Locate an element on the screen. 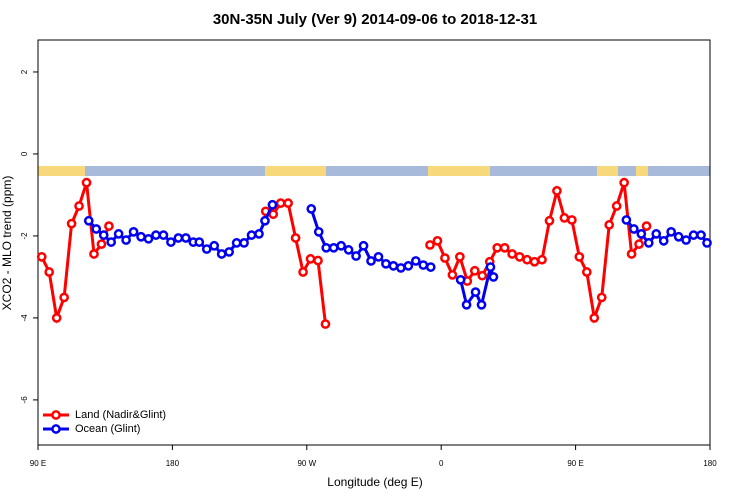 This screenshot has width=750, height=500. surface-band is located at coordinates (374, 171).